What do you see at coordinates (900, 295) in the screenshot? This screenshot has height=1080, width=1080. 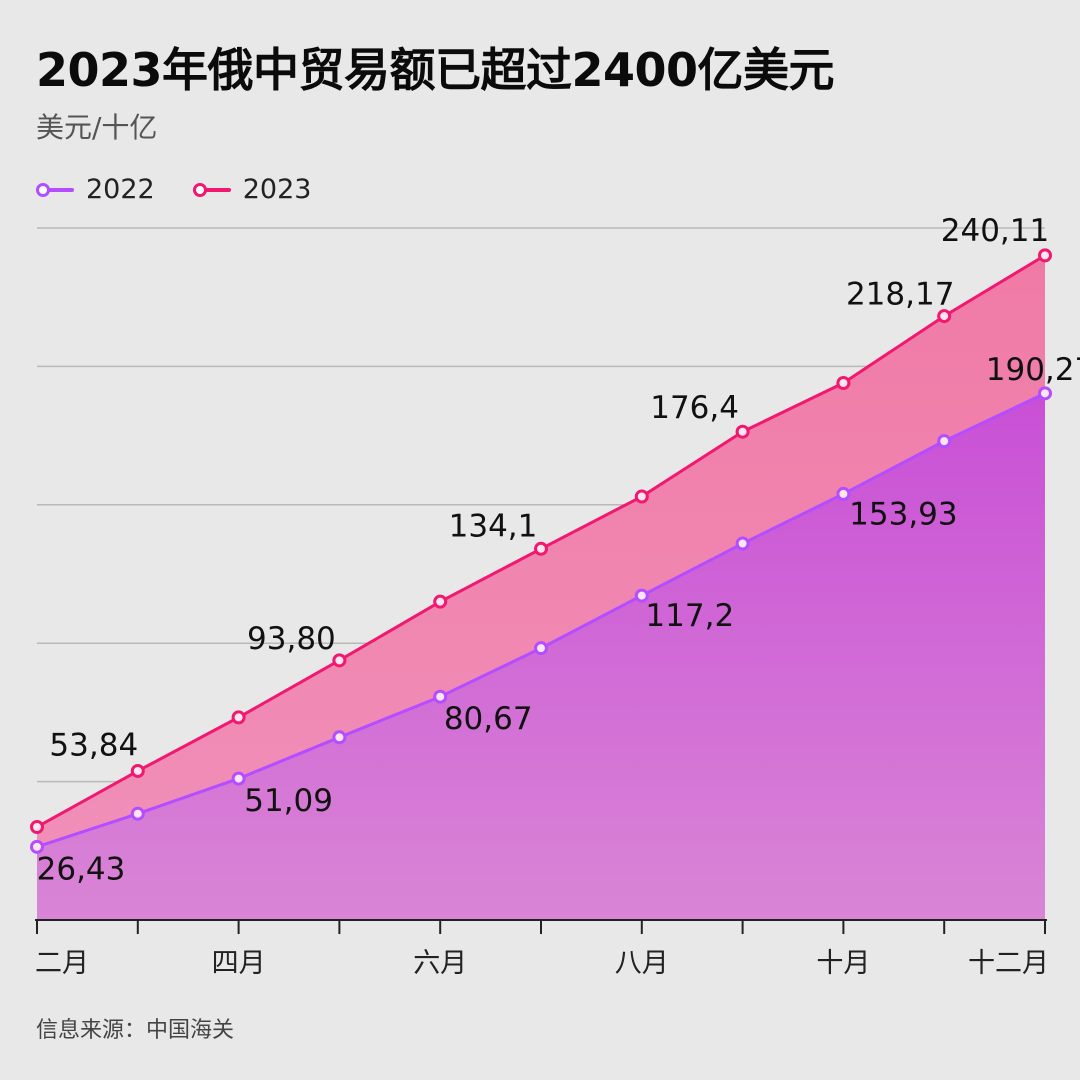 I see `data-label-2023: 218,17` at bounding box center [900, 295].